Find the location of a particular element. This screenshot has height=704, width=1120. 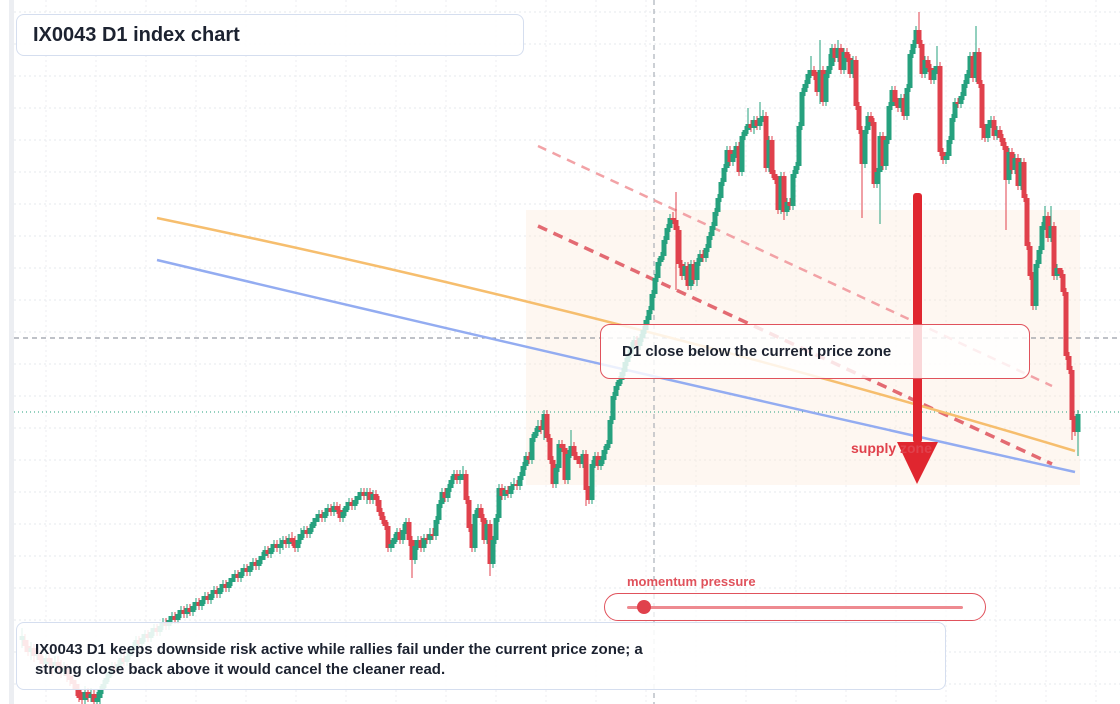

momentum-knob is located at coordinates (643, 607).